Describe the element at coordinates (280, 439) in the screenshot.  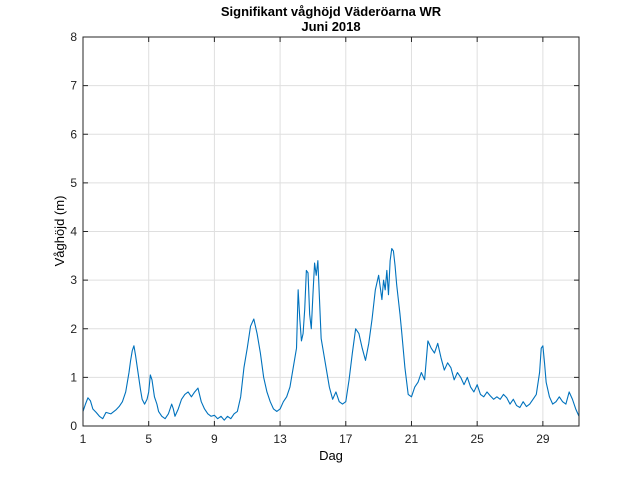
I see `x-tick-label: 13` at that location.